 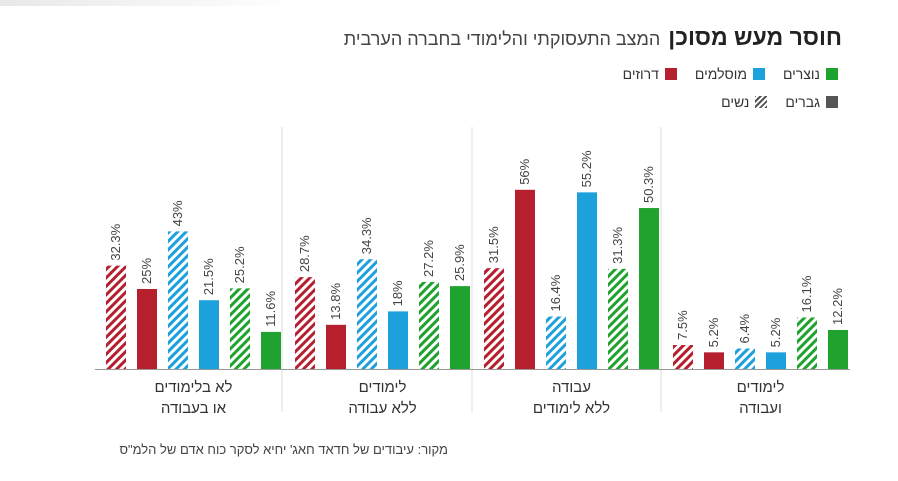 What do you see at coordinates (714, 360) in the screenshot?
I see `bar-g3-s1` at bounding box center [714, 360].